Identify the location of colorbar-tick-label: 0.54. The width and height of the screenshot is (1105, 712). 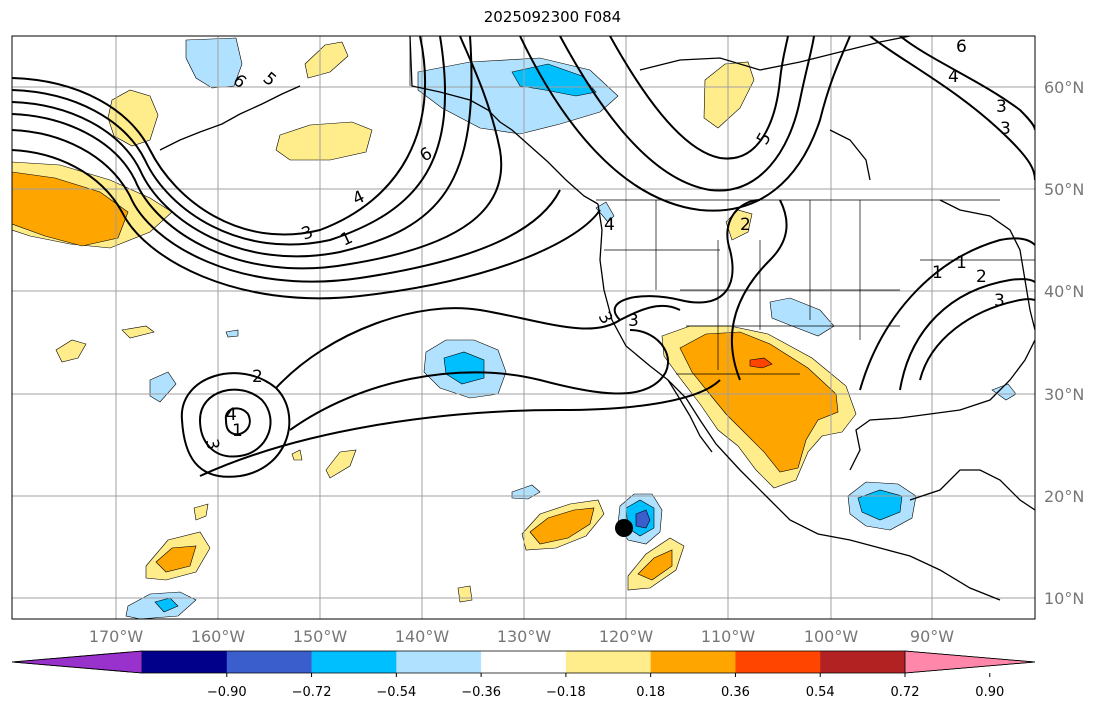
(820, 692).